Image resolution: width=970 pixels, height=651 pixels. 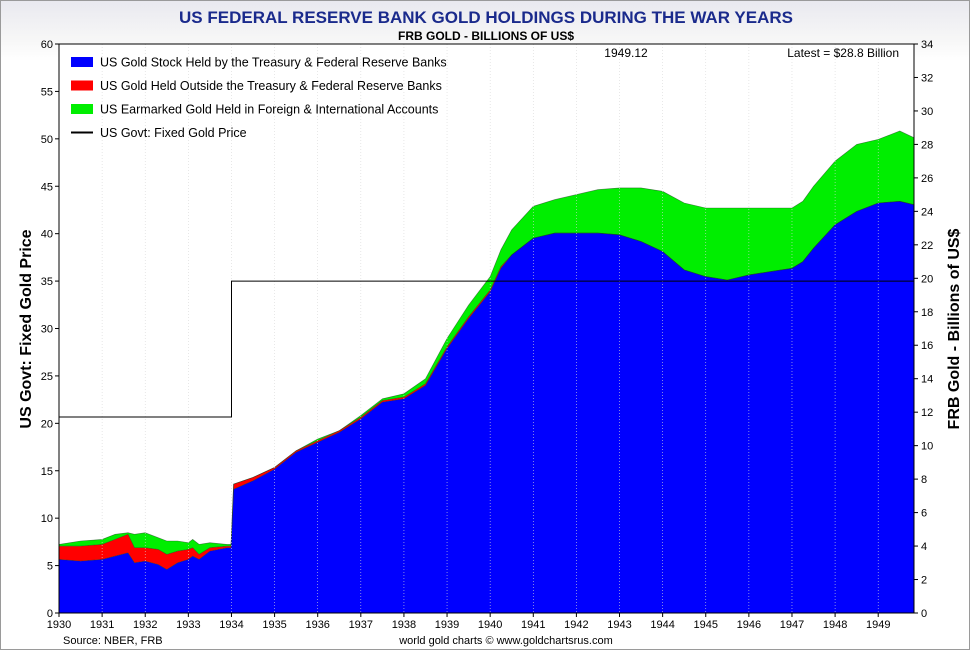 What do you see at coordinates (102, 625) in the screenshot?
I see `x-tick-label: 1931` at bounding box center [102, 625].